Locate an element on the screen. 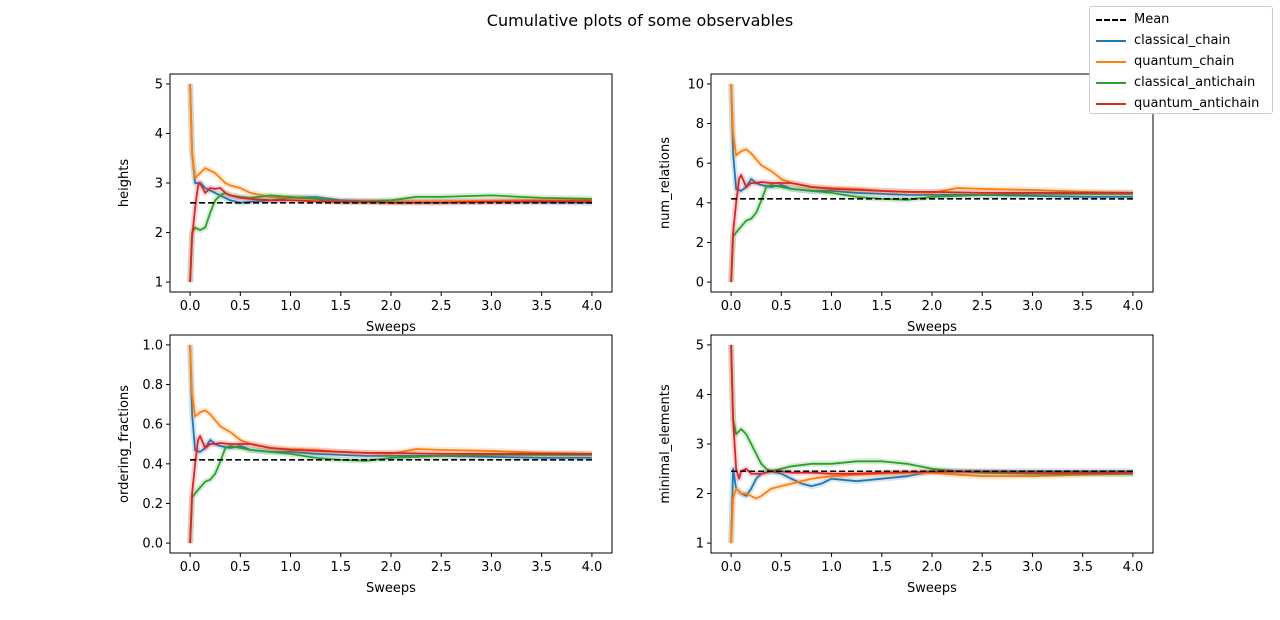  legend-swatch-quantum-chain is located at coordinates (1111, 62).